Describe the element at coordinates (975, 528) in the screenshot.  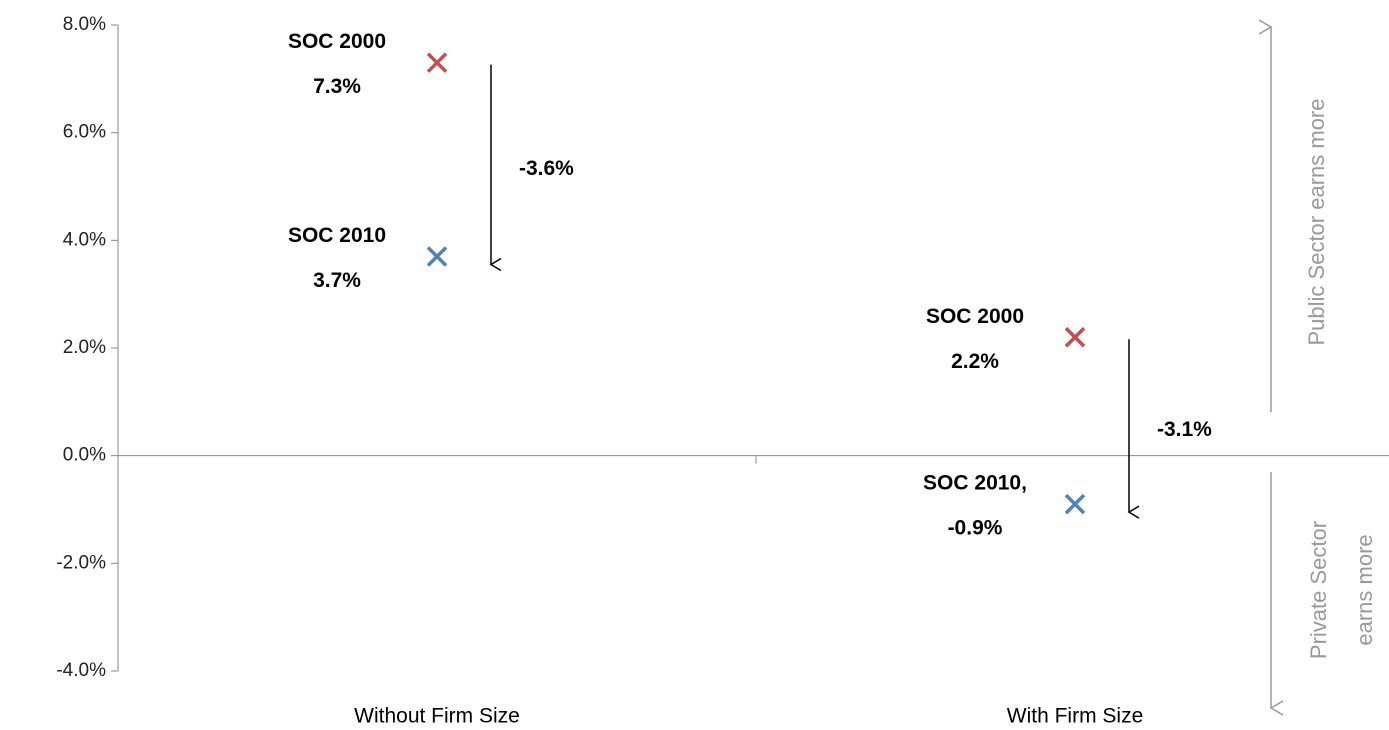
I see `value-label: -0.9%` at that location.